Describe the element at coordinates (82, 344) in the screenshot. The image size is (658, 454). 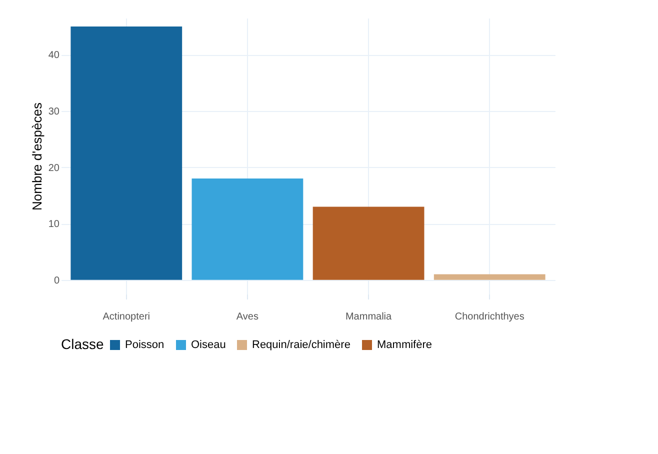
I see `legend-title: Classe` at that location.